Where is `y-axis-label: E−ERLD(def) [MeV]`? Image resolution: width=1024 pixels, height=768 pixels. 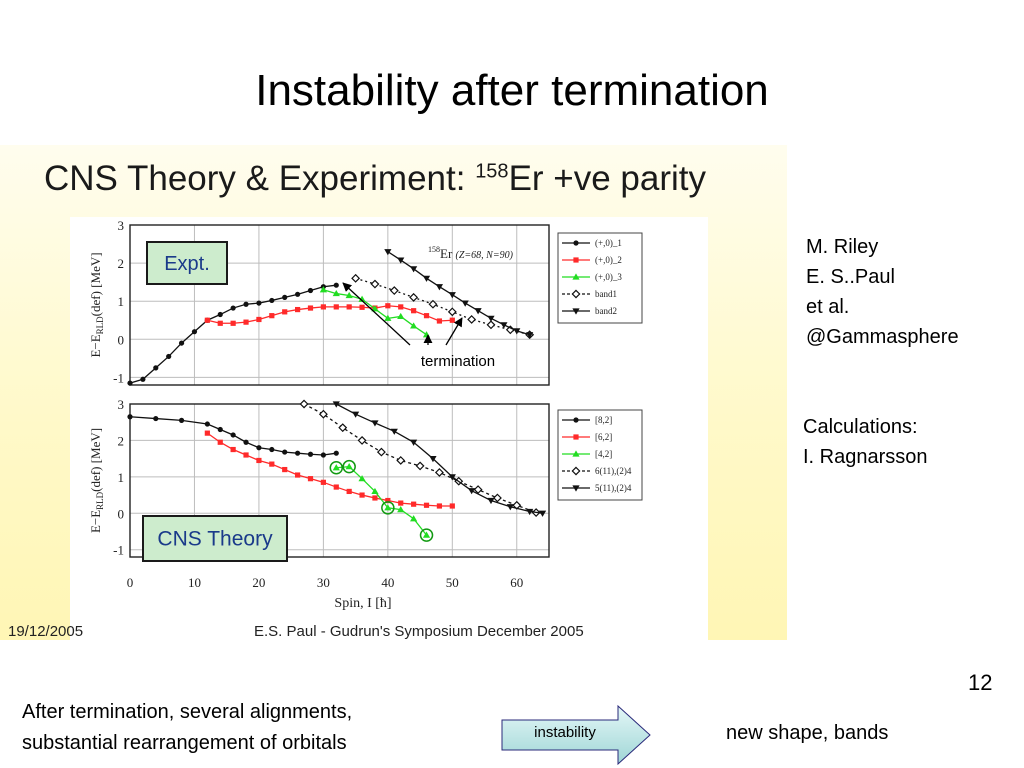
y-axis-label: E−ERLD(def) [MeV] is located at coordinates (96, 304).